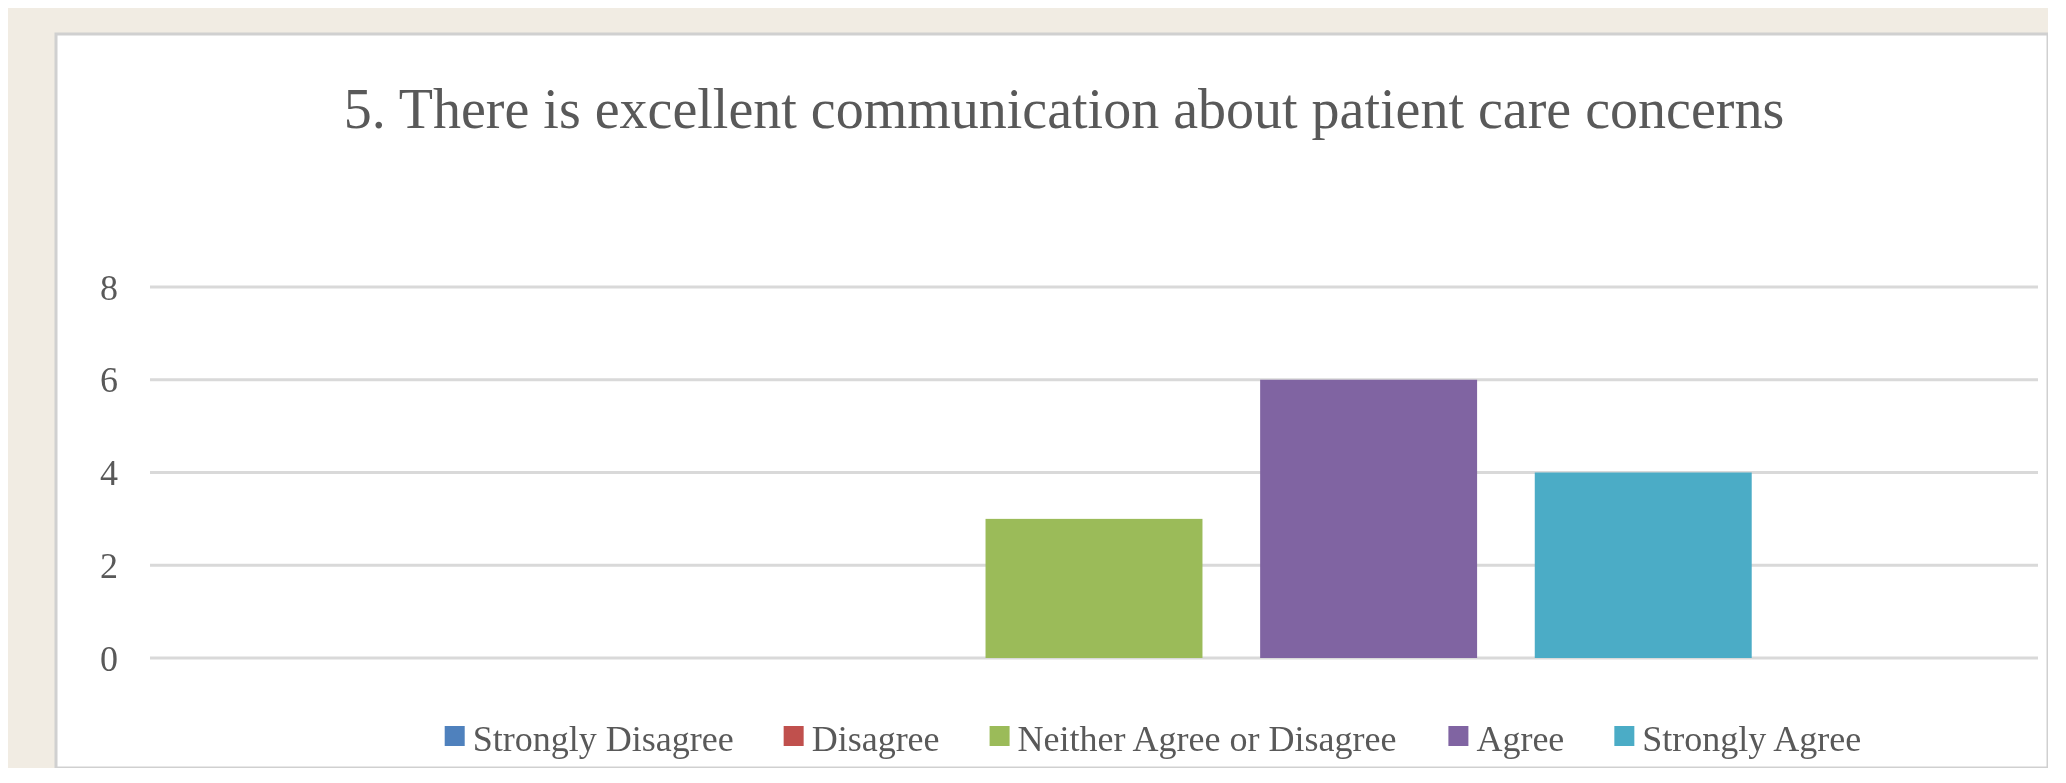 This screenshot has height=783, width=2066. I want to click on legend-label: Neither Agree or Disagree, so click(1207, 738).